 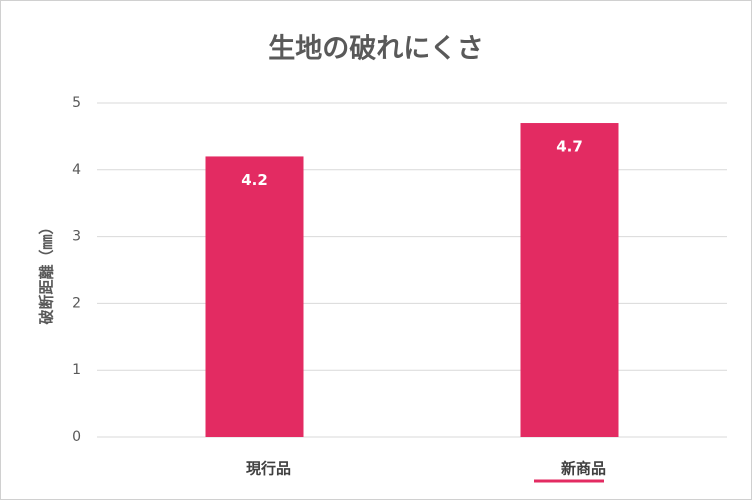 I want to click on y-tick-label: 5, so click(x=76, y=103).